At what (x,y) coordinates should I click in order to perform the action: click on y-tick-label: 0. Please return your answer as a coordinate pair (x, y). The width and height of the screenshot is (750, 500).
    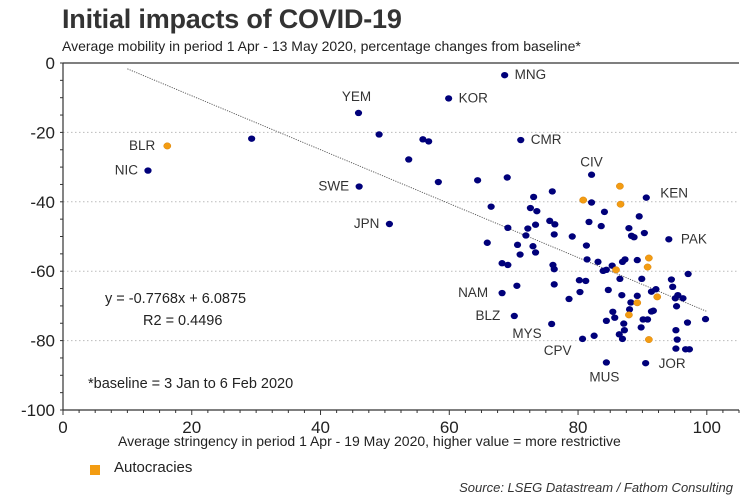
    Looking at the image, I should click on (50, 63).